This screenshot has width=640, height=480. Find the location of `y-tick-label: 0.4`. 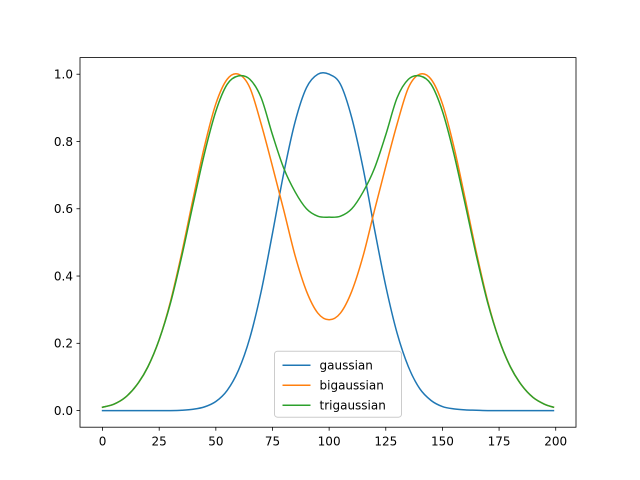

y-tick-label: 0.4 is located at coordinates (63, 276).